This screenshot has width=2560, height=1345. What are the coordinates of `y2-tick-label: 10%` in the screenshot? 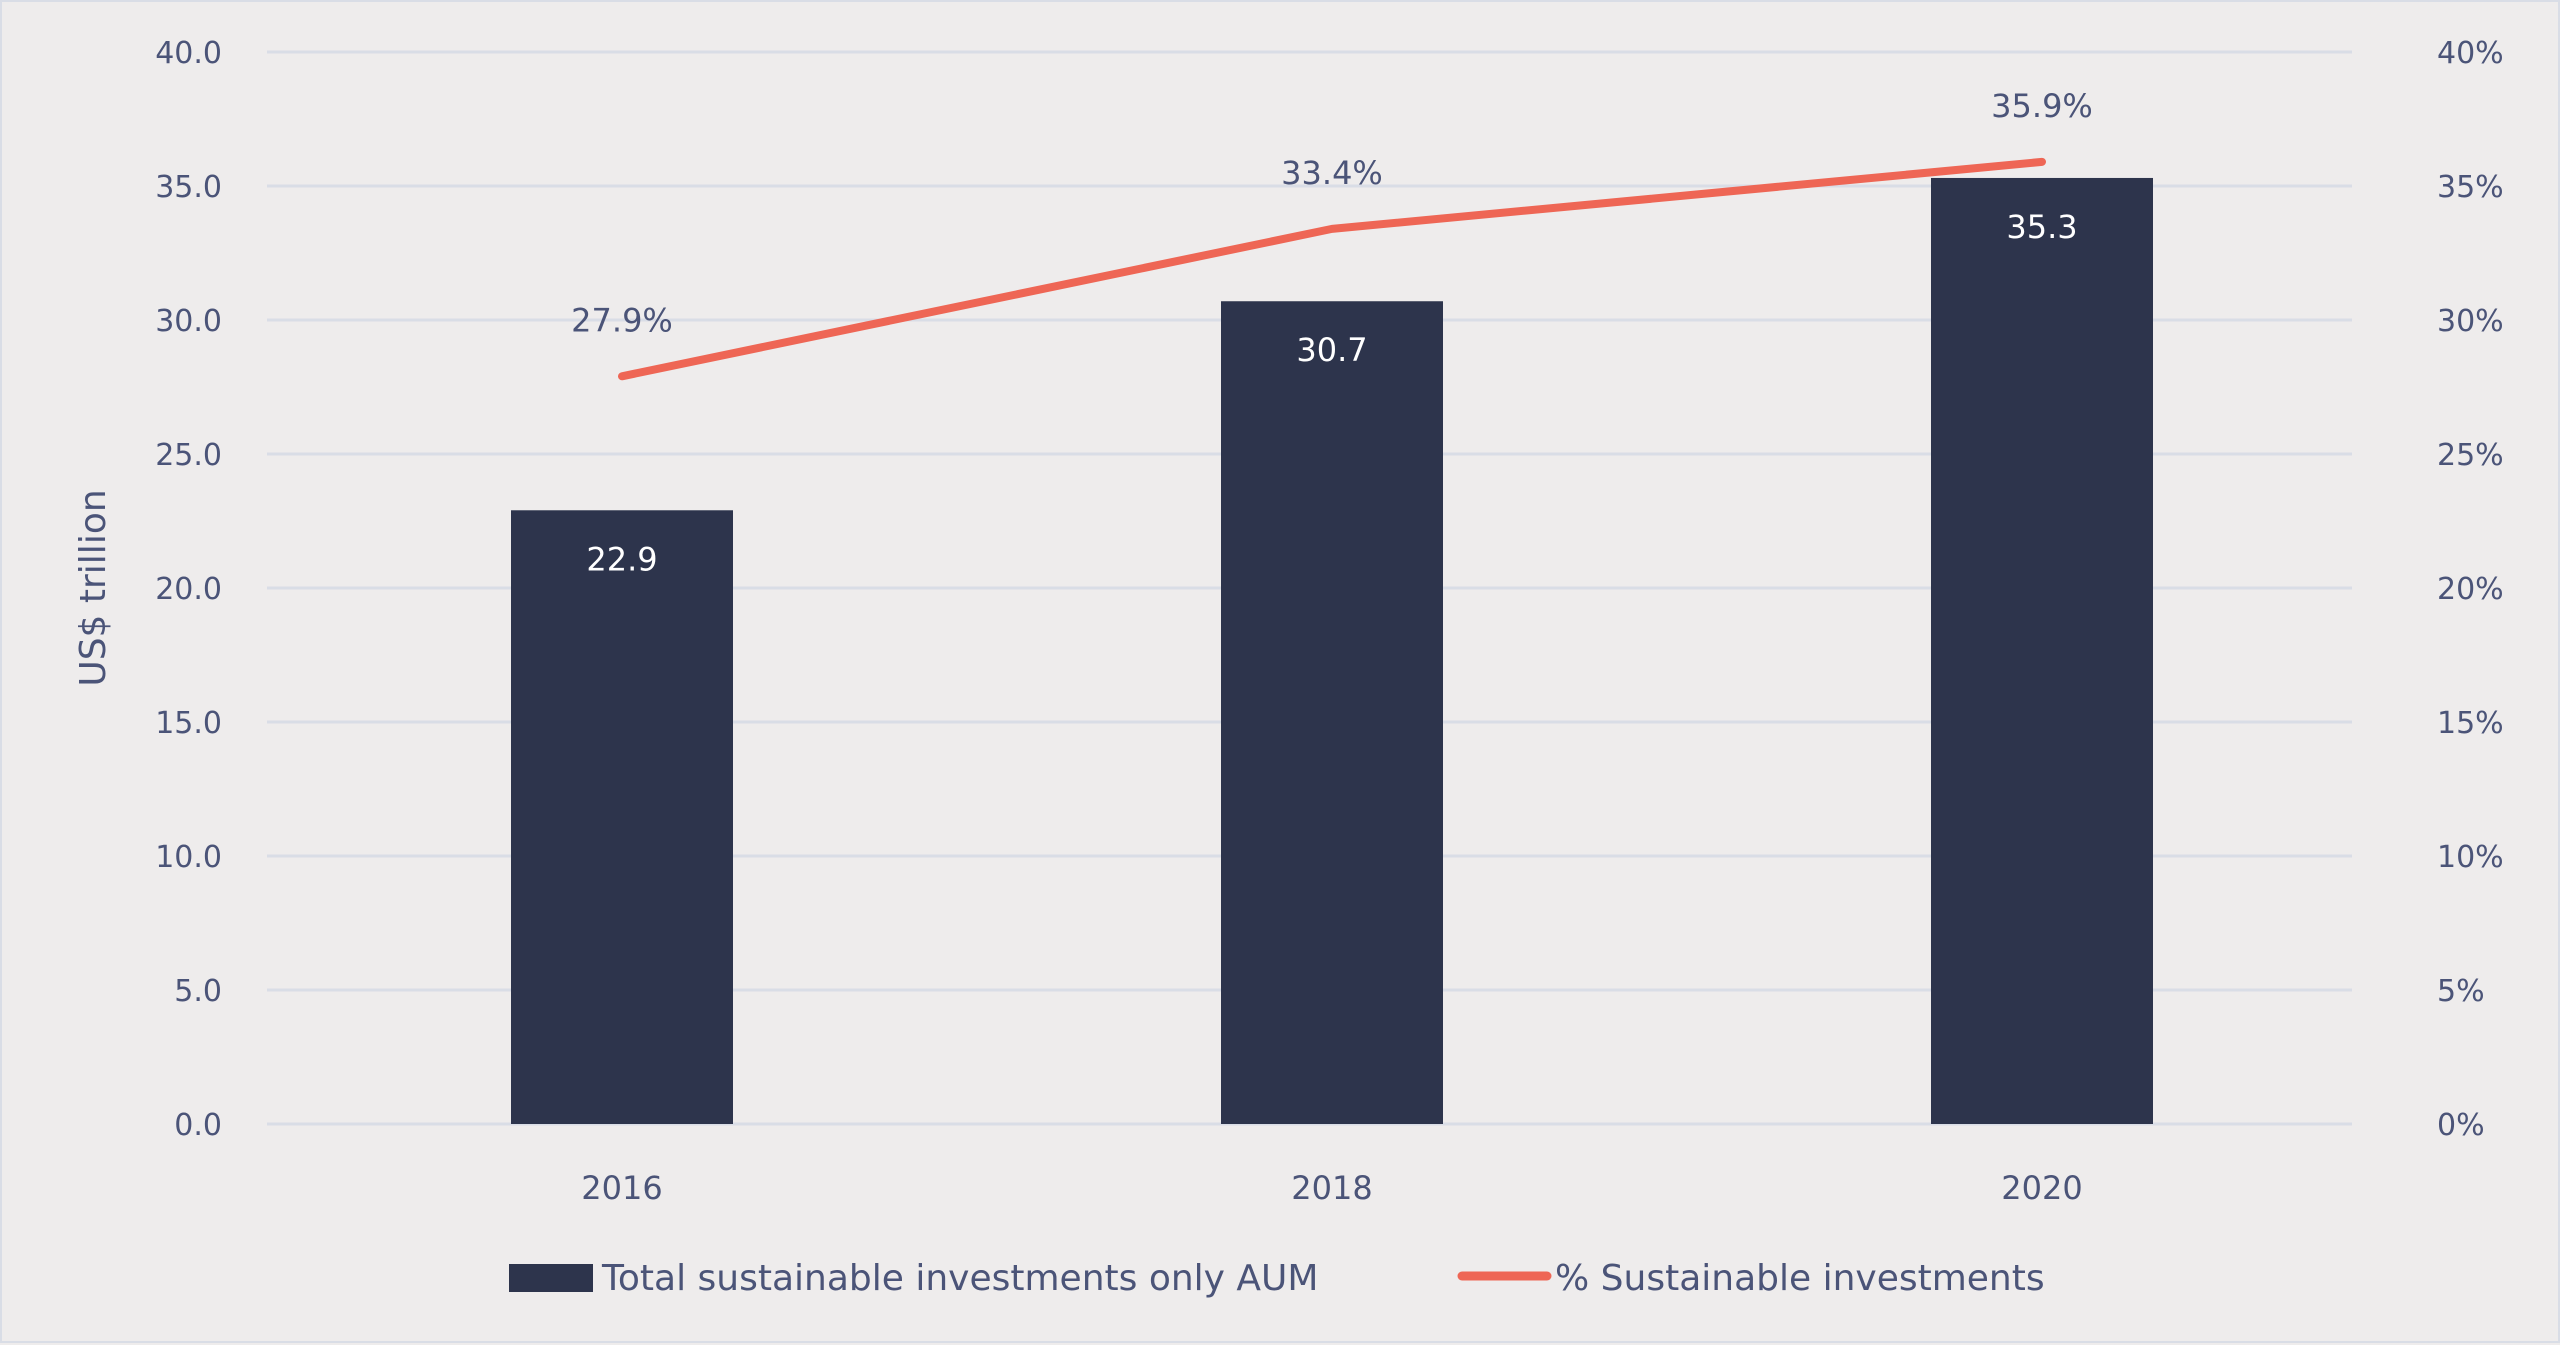 It's located at (2470, 857).